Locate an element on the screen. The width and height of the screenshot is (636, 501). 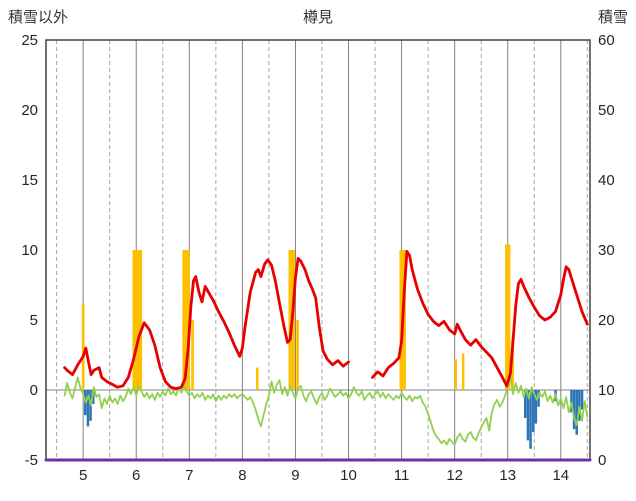
svg-text: 15 is located at coordinates (29, 180).